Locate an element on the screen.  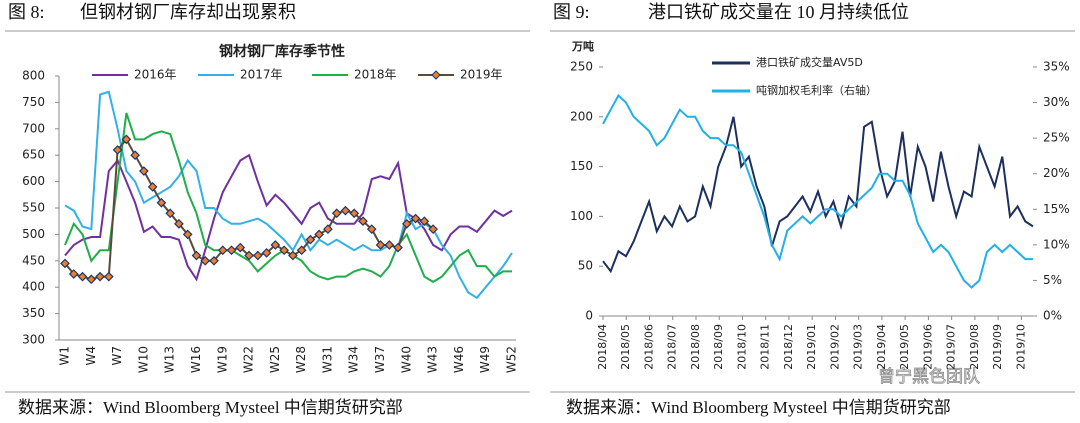
legend-marker is located at coordinates (436, 75).